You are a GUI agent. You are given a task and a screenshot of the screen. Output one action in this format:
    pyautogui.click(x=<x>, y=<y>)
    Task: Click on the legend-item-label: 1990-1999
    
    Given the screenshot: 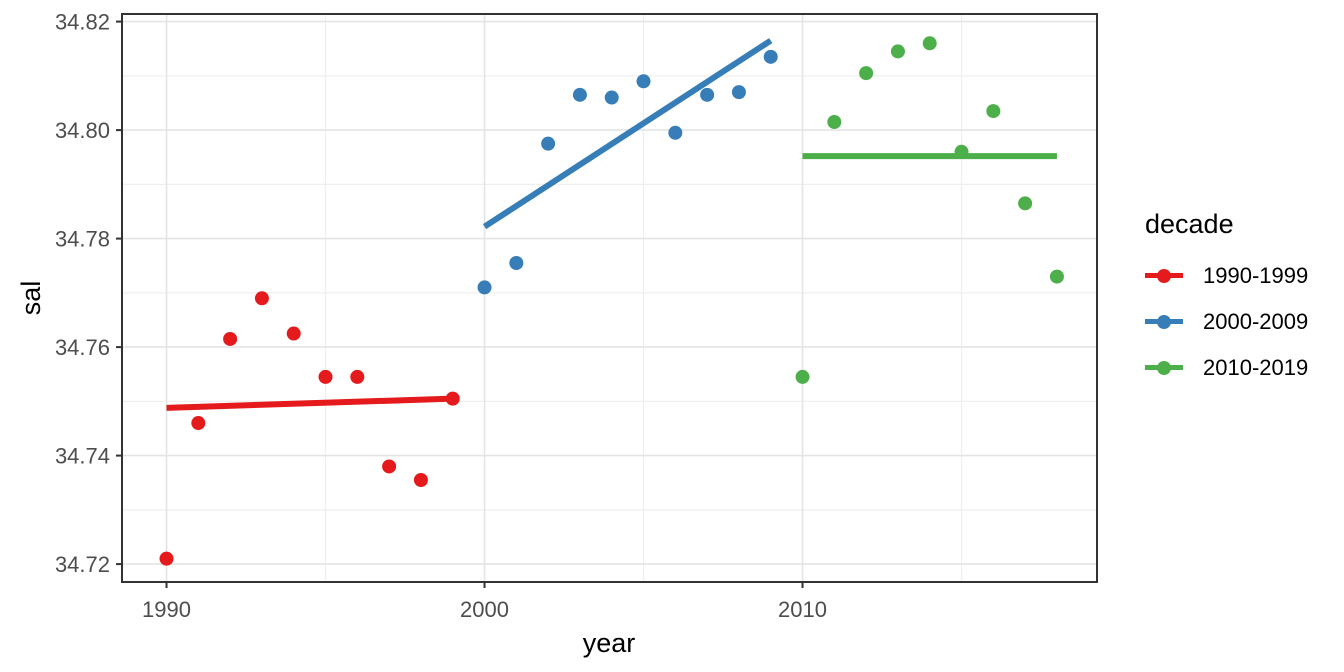 What is the action you would take?
    pyautogui.click(x=1256, y=275)
    